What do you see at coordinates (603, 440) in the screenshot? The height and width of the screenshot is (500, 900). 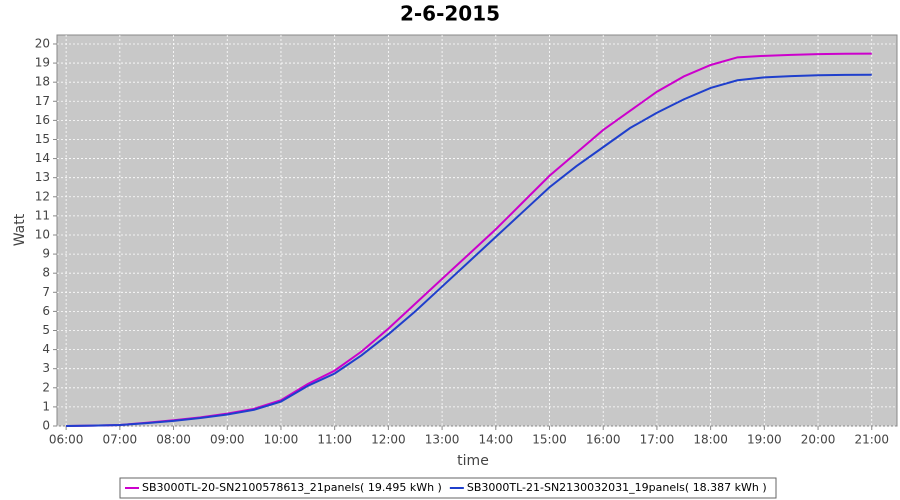 I see `x-tick-label: 16:00` at bounding box center [603, 440].